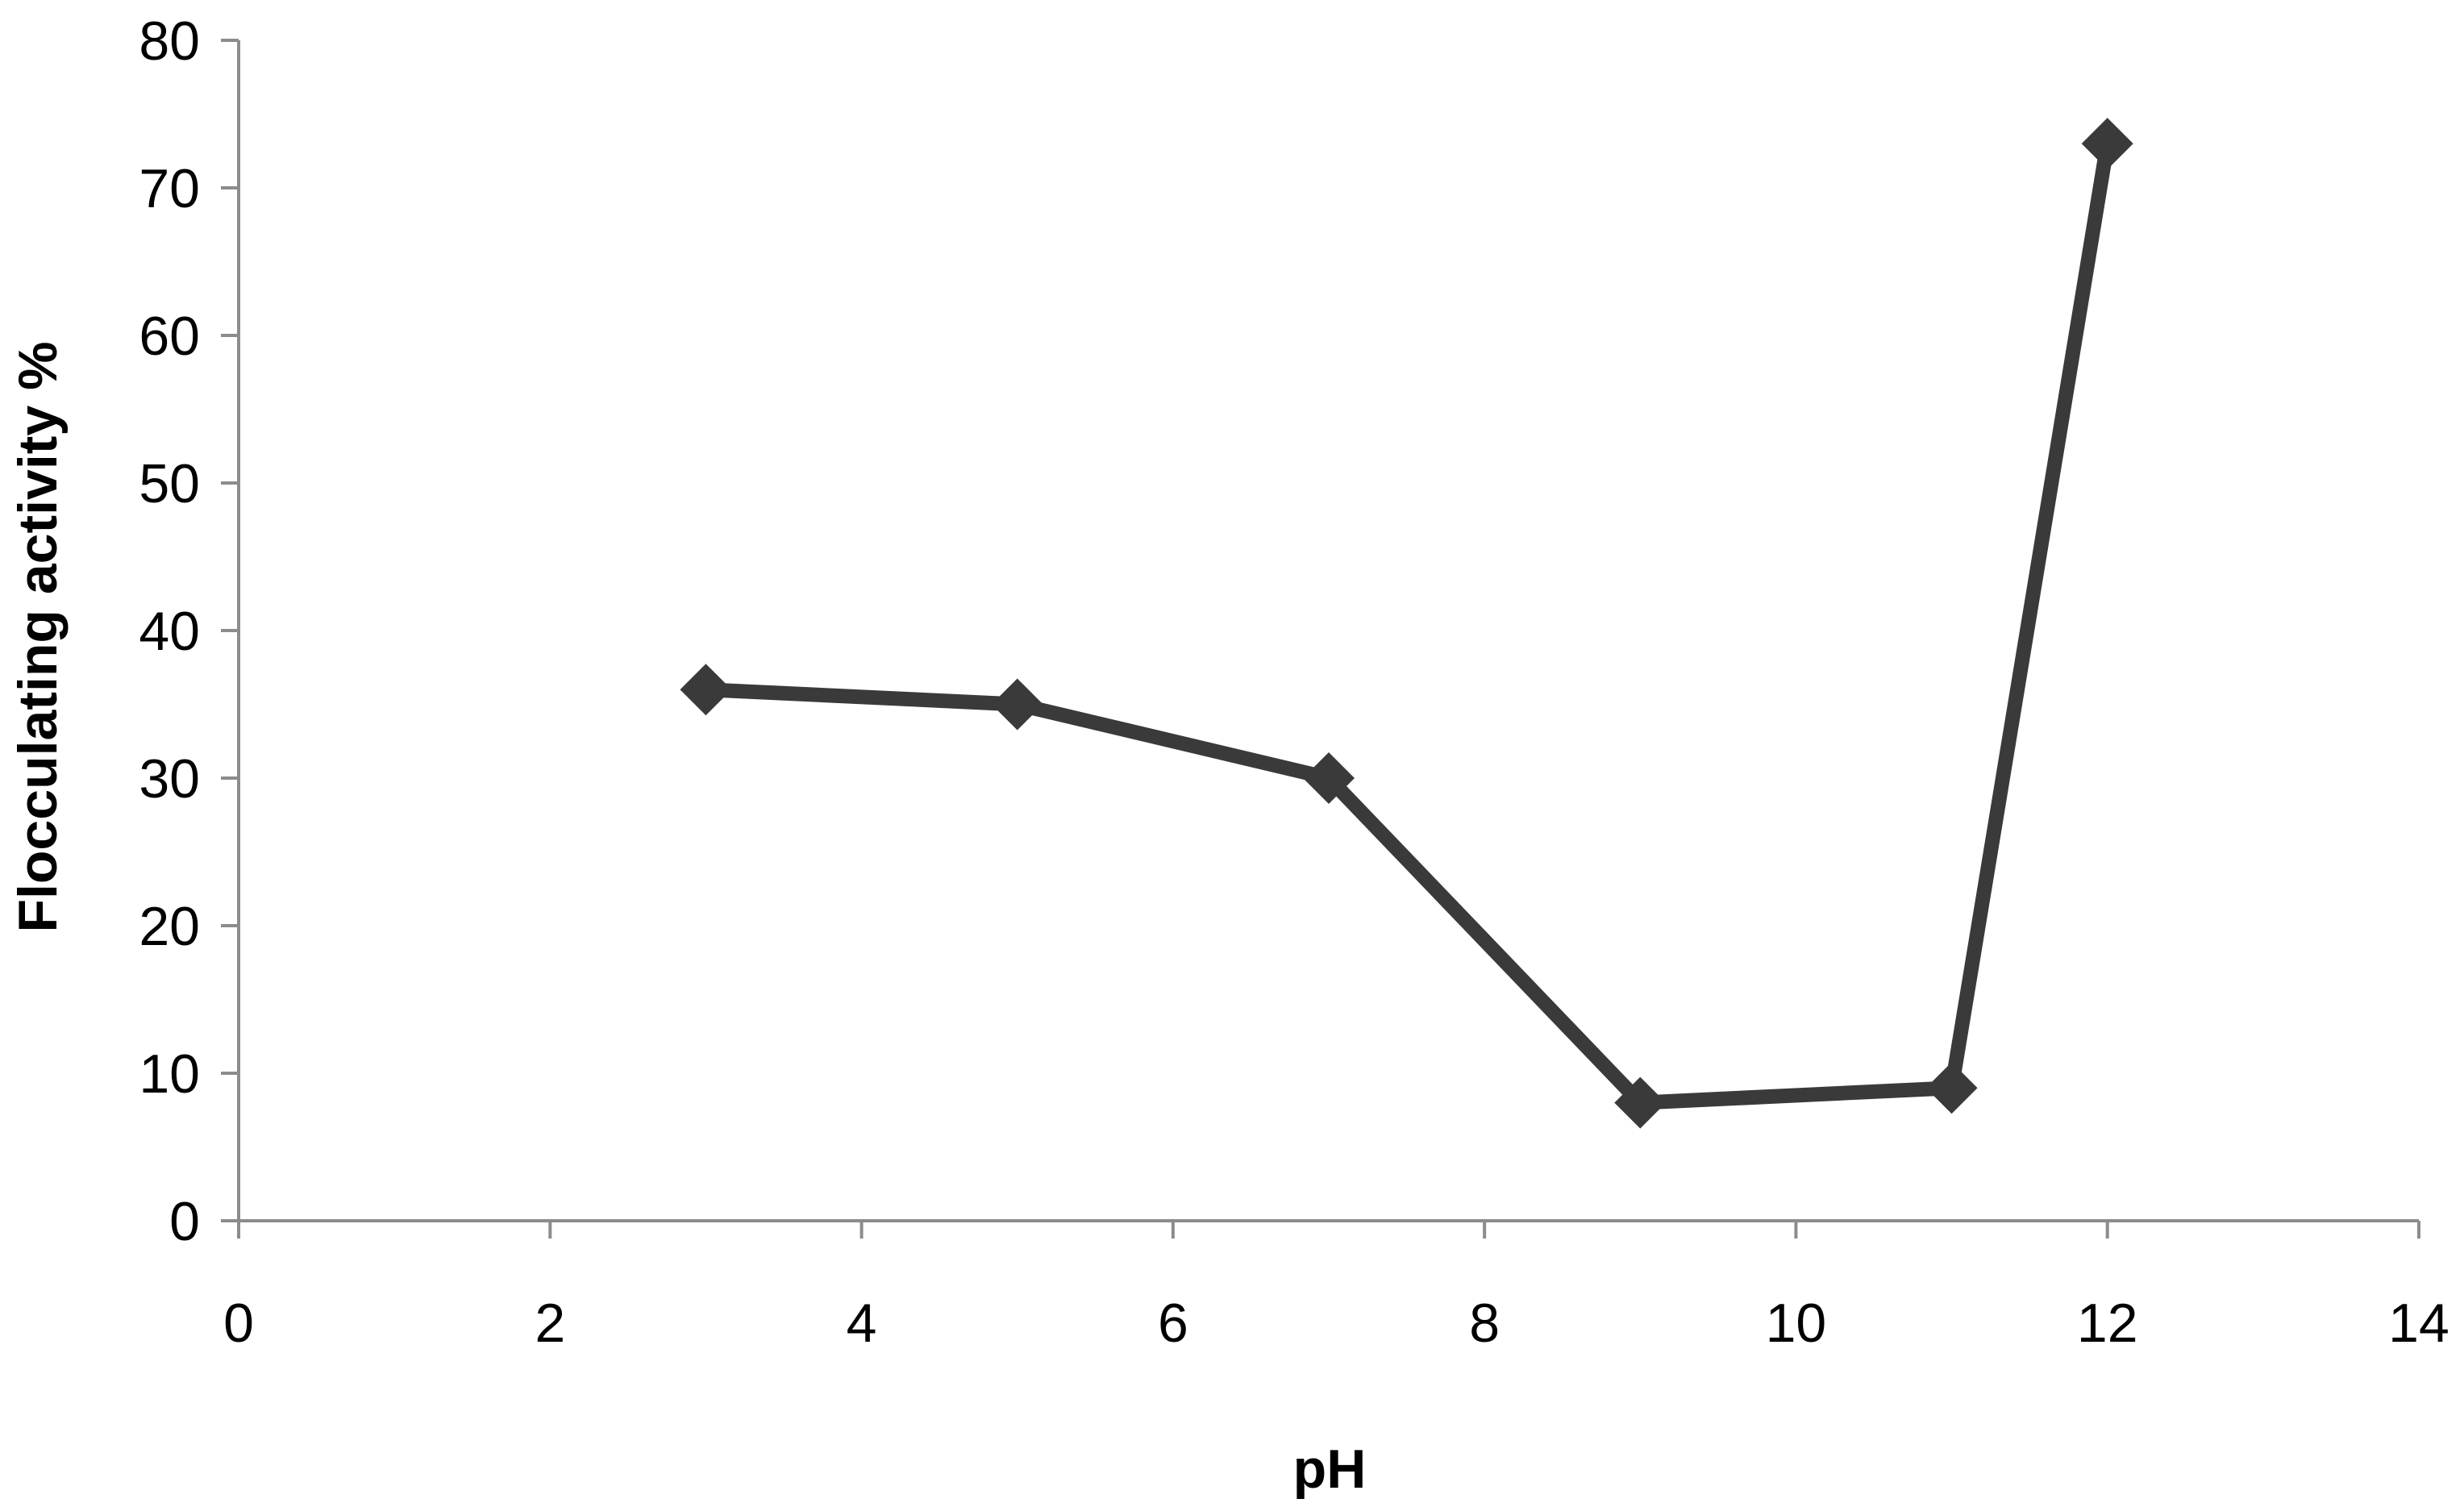  Describe the element at coordinates (2107, 1323) in the screenshot. I see `x-tick-label: 12` at that location.